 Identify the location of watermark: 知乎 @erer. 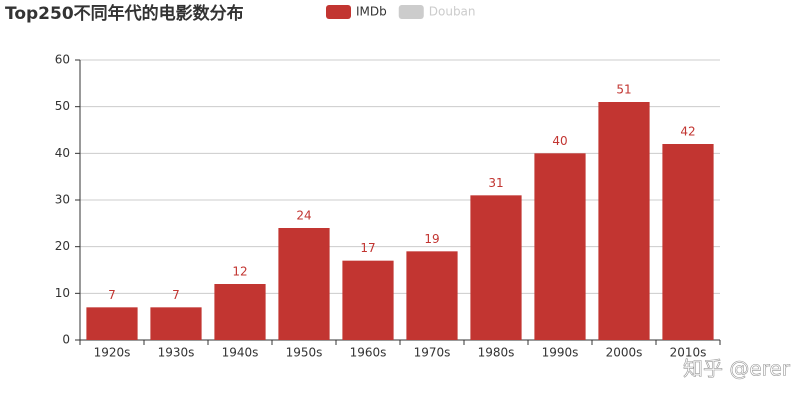
(737, 369).